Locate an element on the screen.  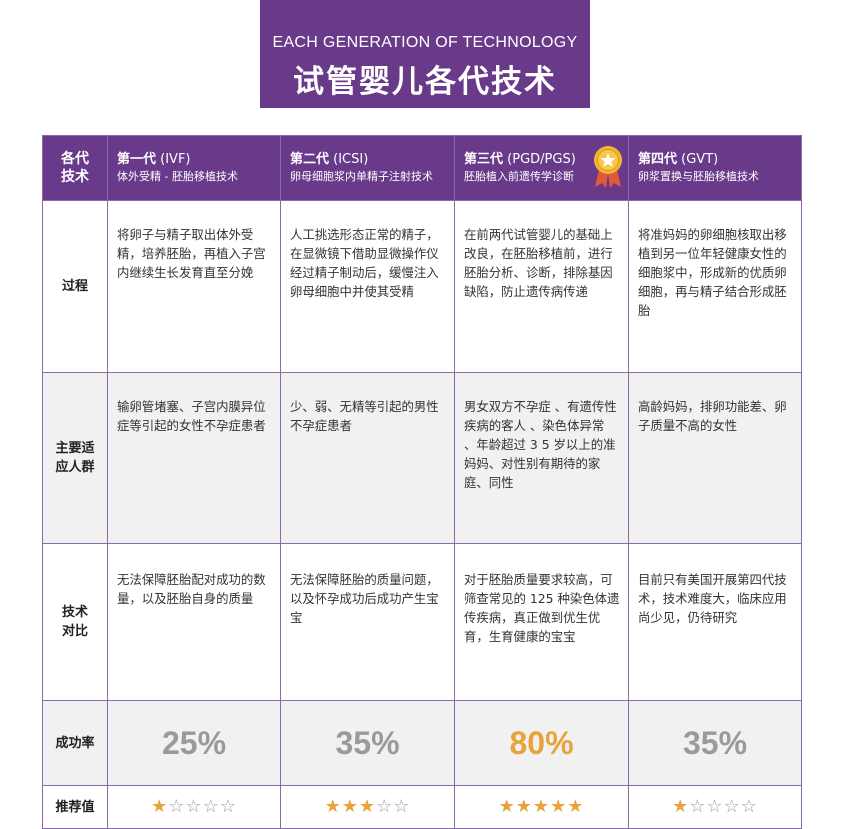
row-label-process: 过程 is located at coordinates (75, 286).